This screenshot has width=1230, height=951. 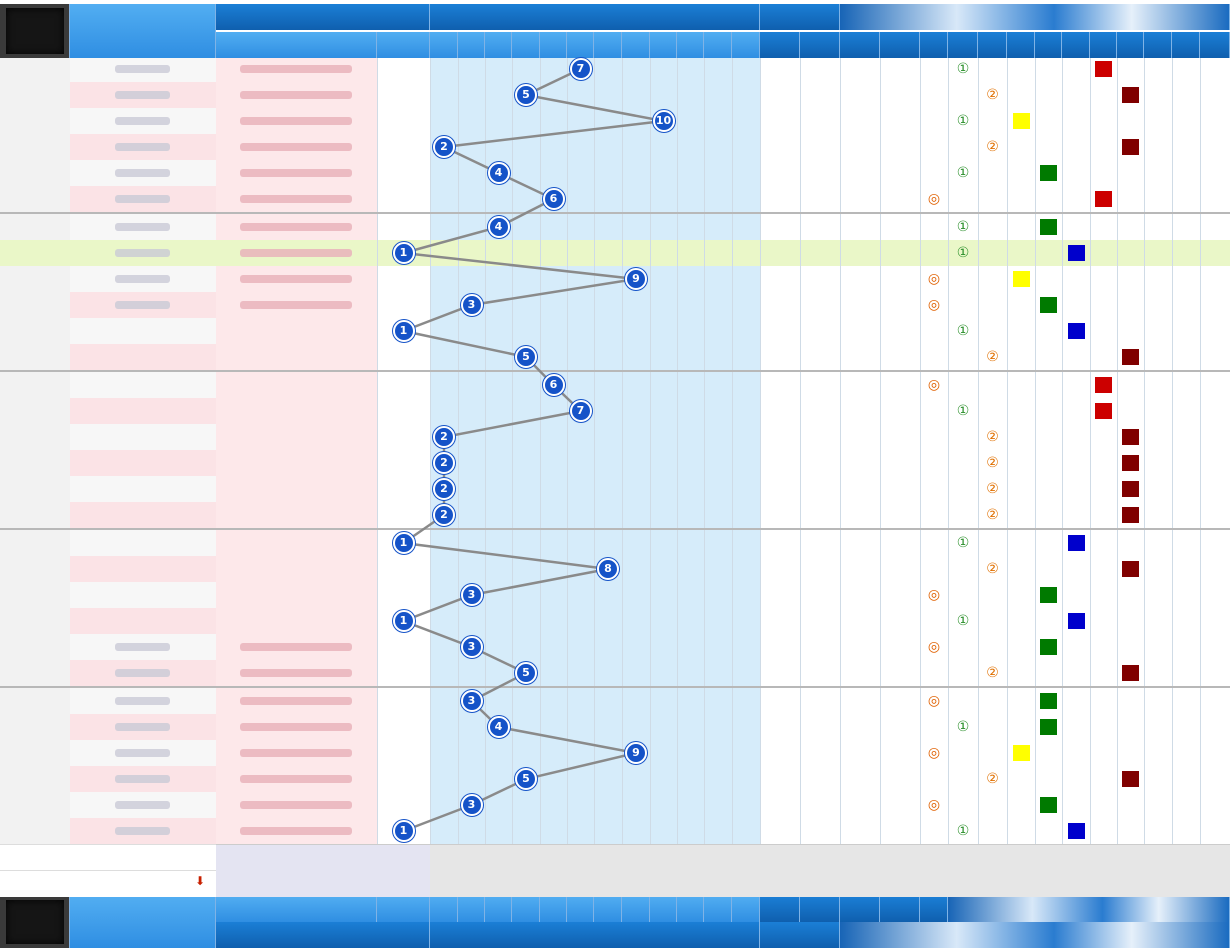 What do you see at coordinates (595, 935) in the screenshot?
I see `dist-title` at bounding box center [595, 935].